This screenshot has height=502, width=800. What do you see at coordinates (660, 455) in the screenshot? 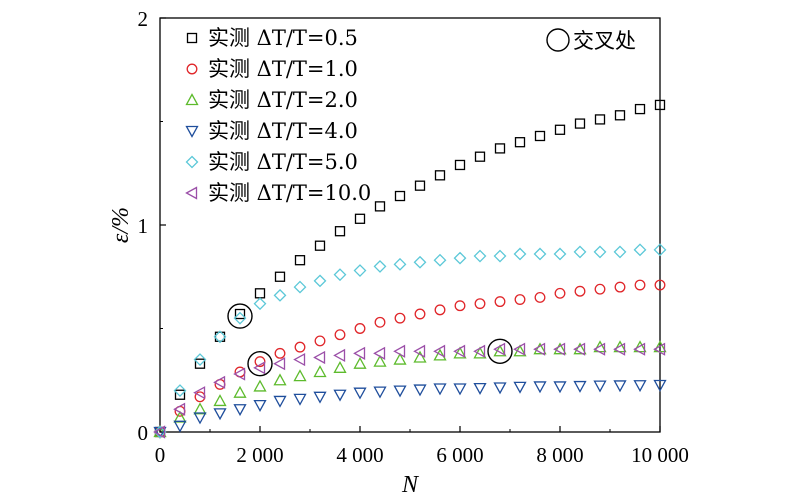
I see `x-tick-label: 10 000` at bounding box center [660, 455].